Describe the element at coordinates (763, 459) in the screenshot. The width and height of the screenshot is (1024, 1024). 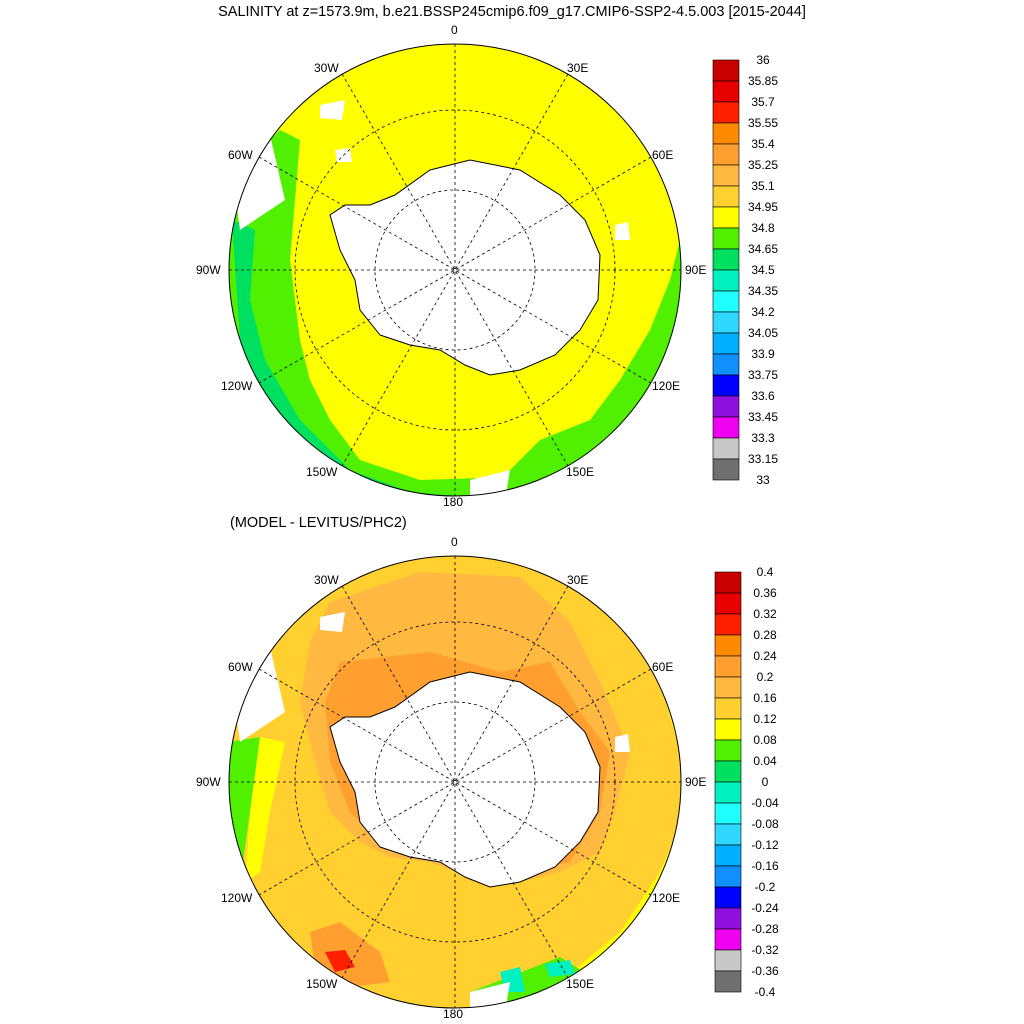
I see `colorbar-label: 33.15` at that location.